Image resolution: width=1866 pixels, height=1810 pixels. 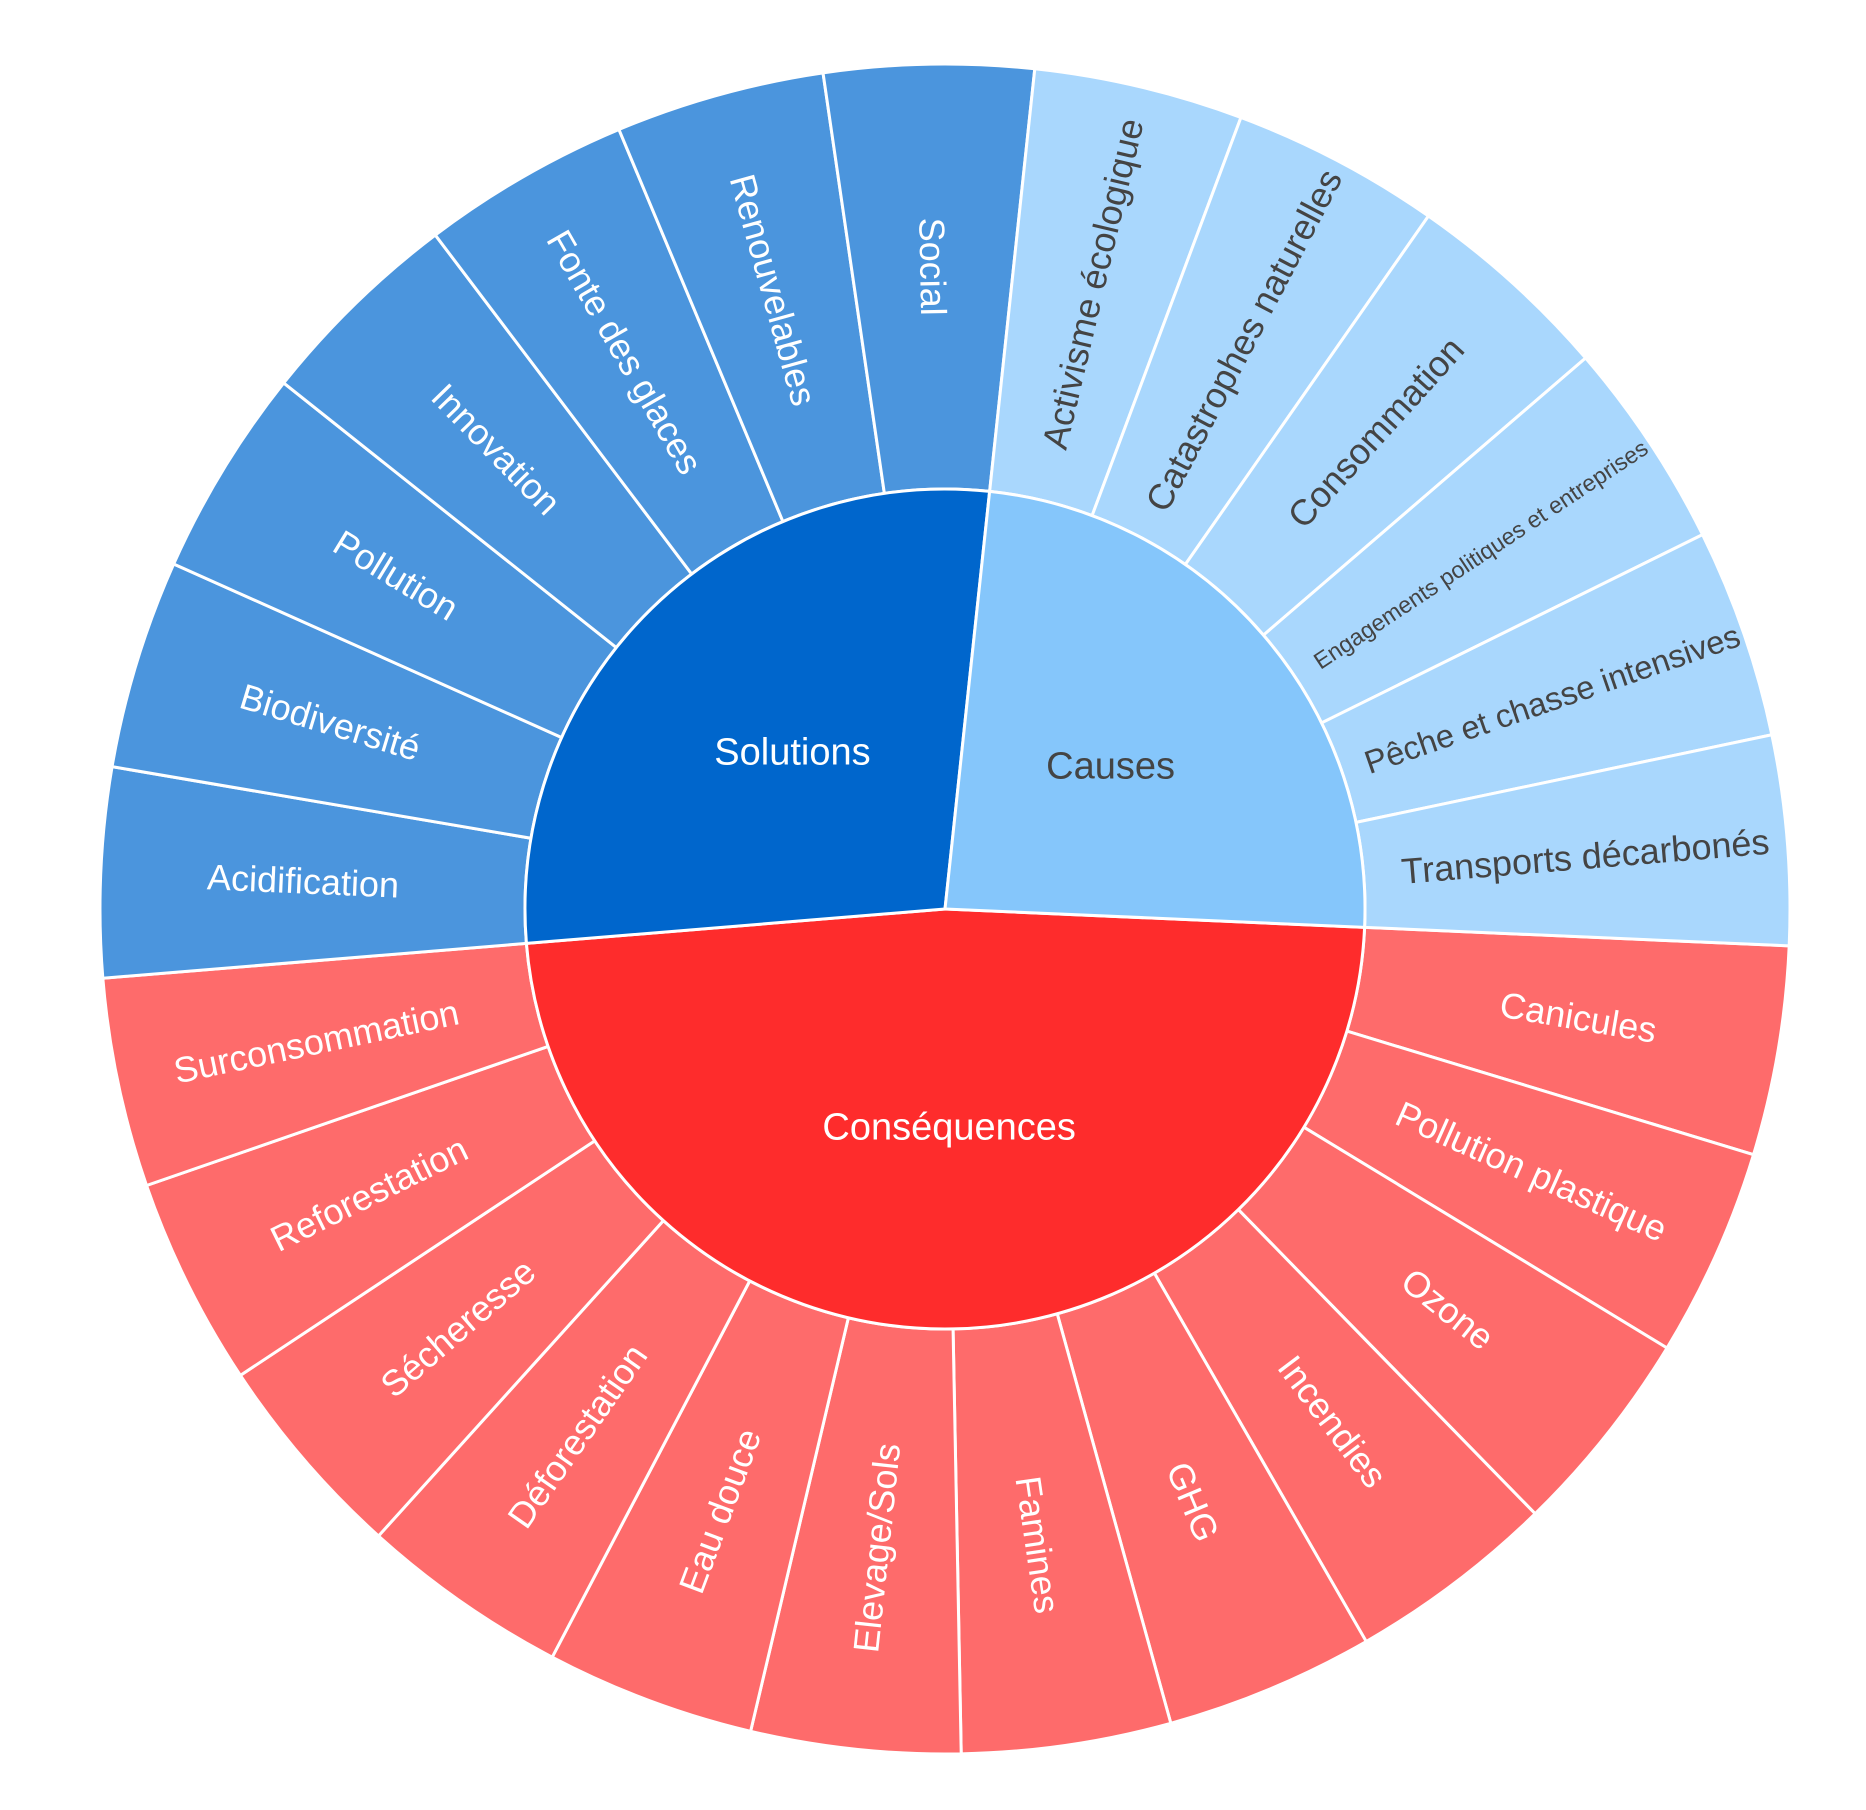 I want to click on segment-solutions, so click(x=757, y=716).